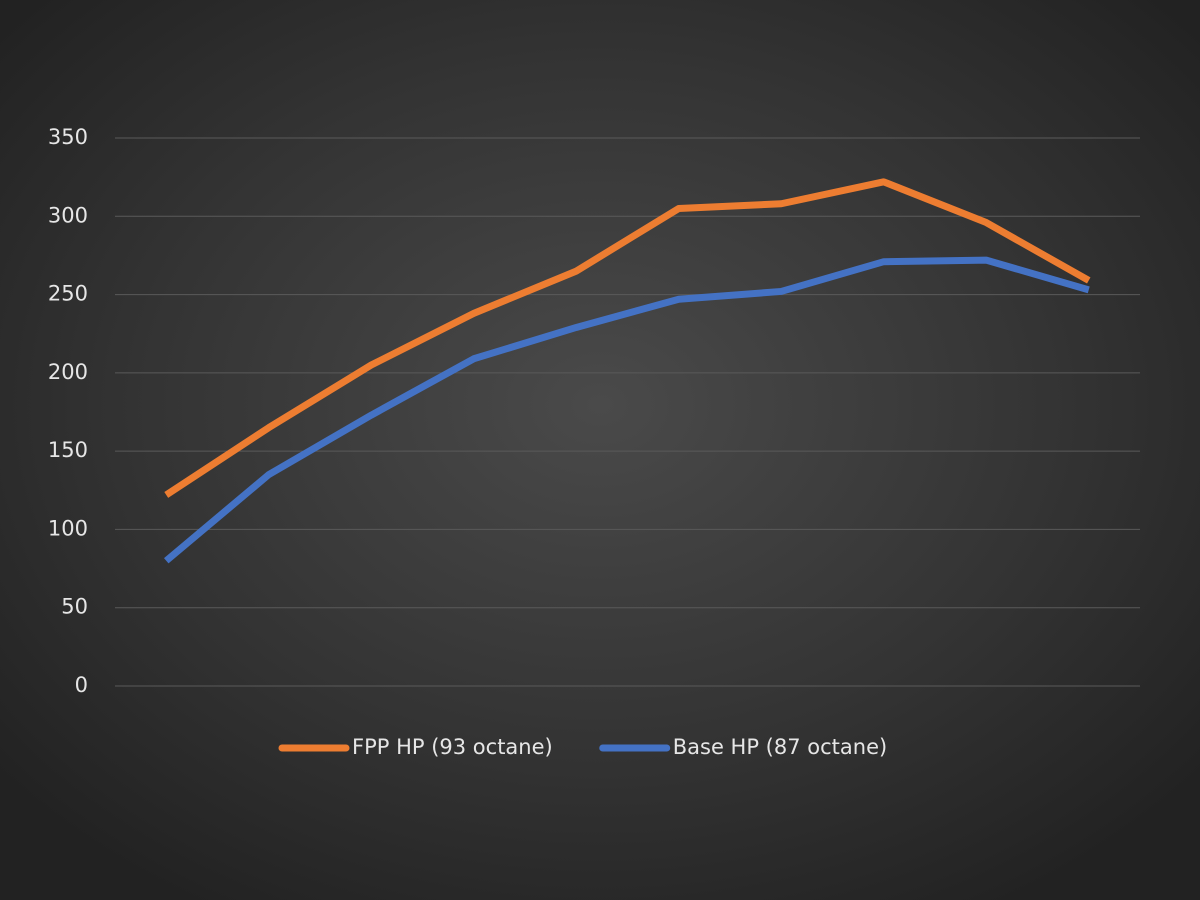 The image size is (1200, 900). What do you see at coordinates (452, 747) in the screenshot?
I see `legend-label: FPP HP (93 octane)` at bounding box center [452, 747].